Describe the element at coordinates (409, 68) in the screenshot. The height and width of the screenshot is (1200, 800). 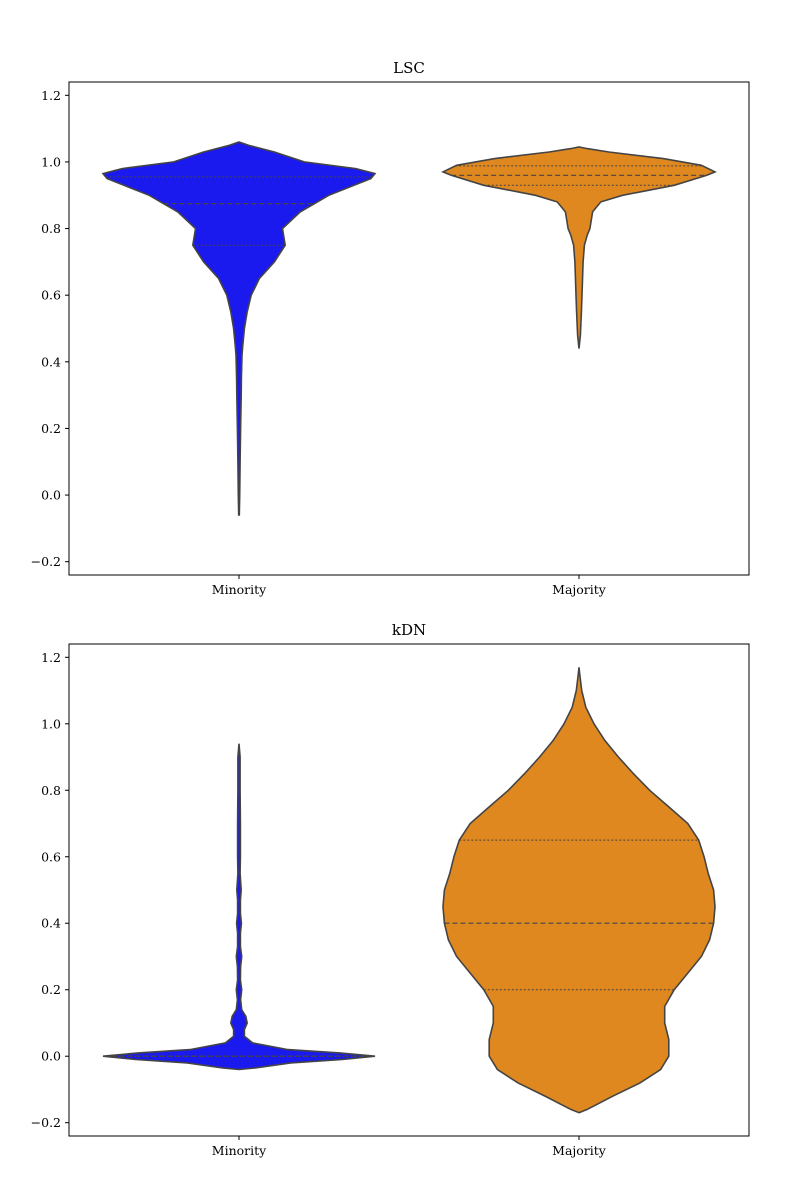
I see `chart-title: LSC` at that location.